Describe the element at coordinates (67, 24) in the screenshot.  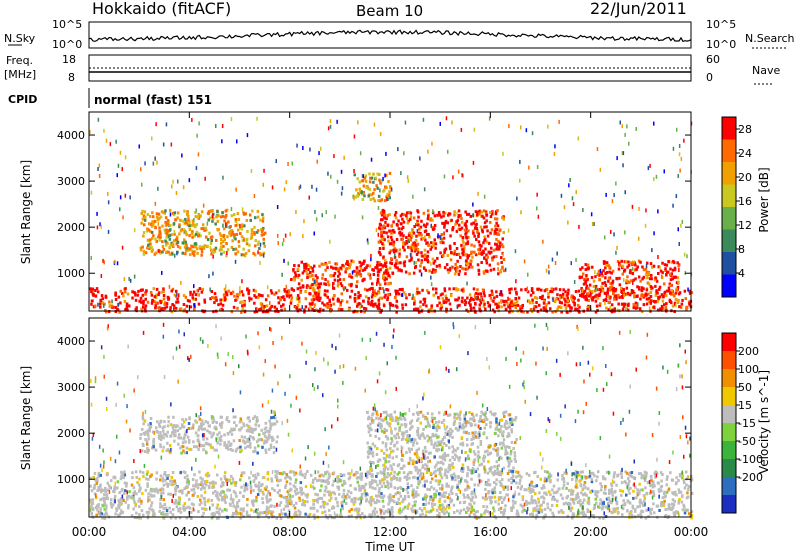
I see `nsky-tick-top: 10^5` at that location.